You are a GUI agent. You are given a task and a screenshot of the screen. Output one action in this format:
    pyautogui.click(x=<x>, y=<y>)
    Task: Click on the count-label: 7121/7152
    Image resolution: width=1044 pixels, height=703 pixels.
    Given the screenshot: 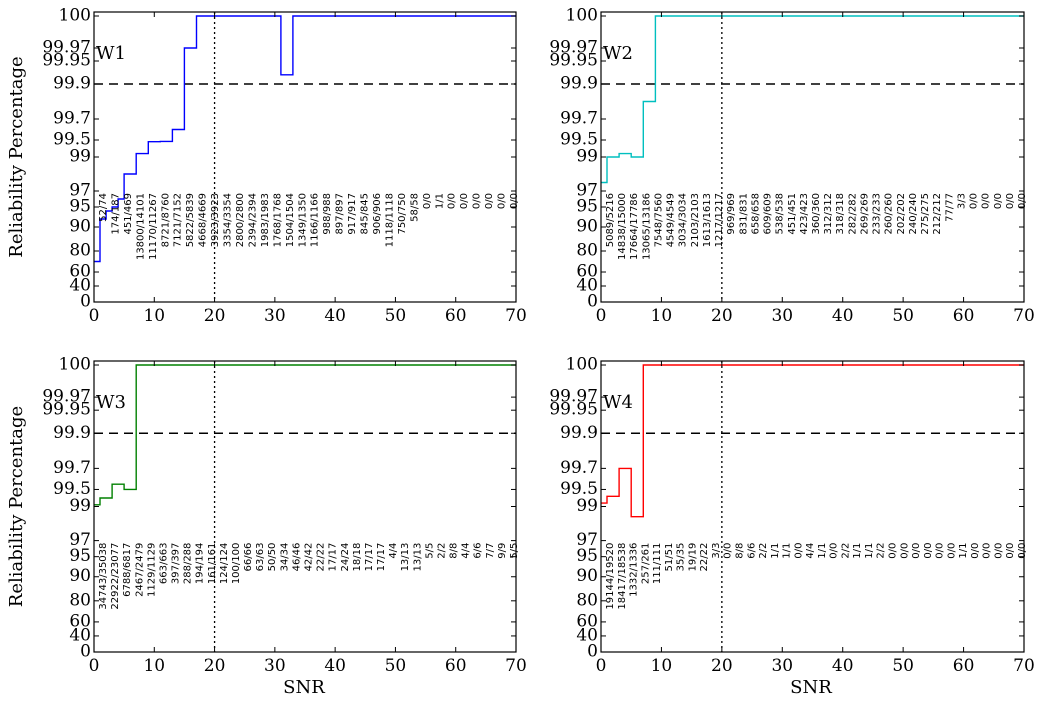 What is the action you would take?
    pyautogui.click(x=178, y=220)
    